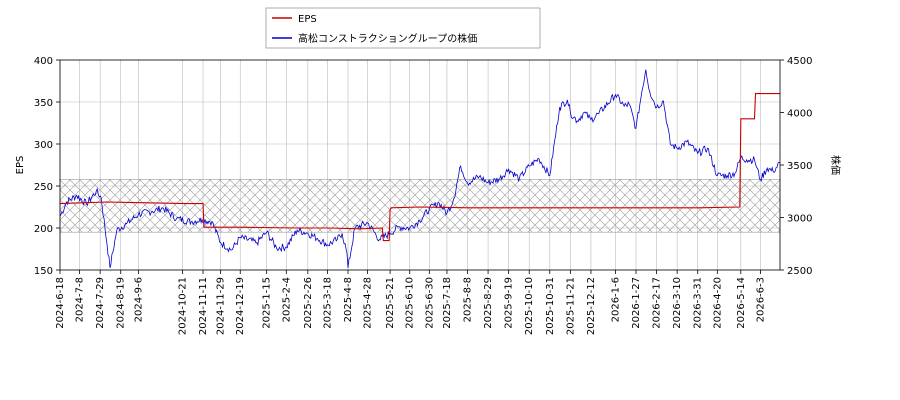 This screenshot has width=900, height=400. I want to click on x-tick-label: 2024-6-18, so click(60, 303).